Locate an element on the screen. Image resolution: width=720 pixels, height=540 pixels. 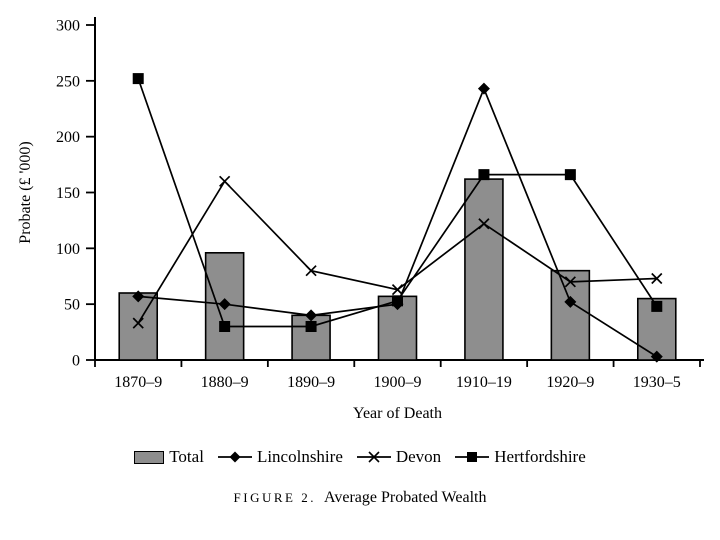
legend-item-total: Total is located at coordinates (169, 457).